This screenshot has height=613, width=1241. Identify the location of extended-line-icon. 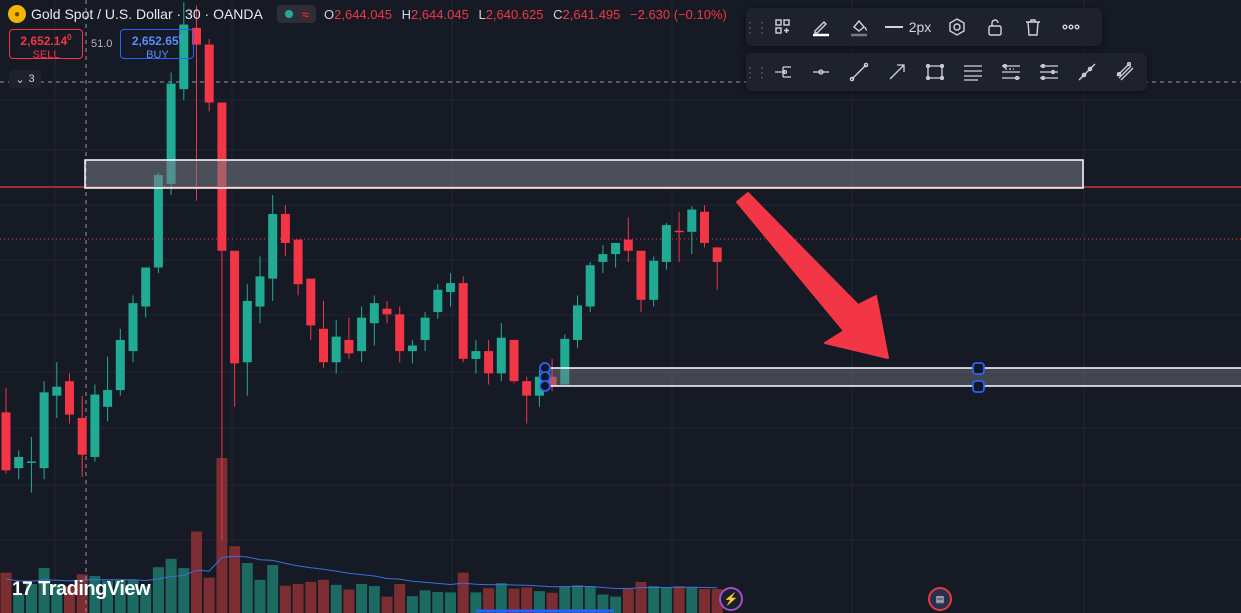
(1087, 72).